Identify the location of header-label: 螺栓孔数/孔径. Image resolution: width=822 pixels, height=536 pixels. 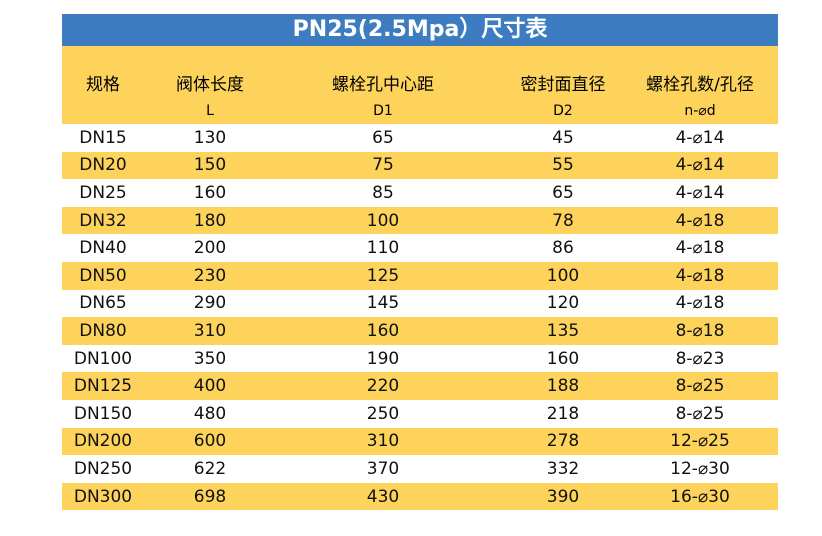
(700, 85).